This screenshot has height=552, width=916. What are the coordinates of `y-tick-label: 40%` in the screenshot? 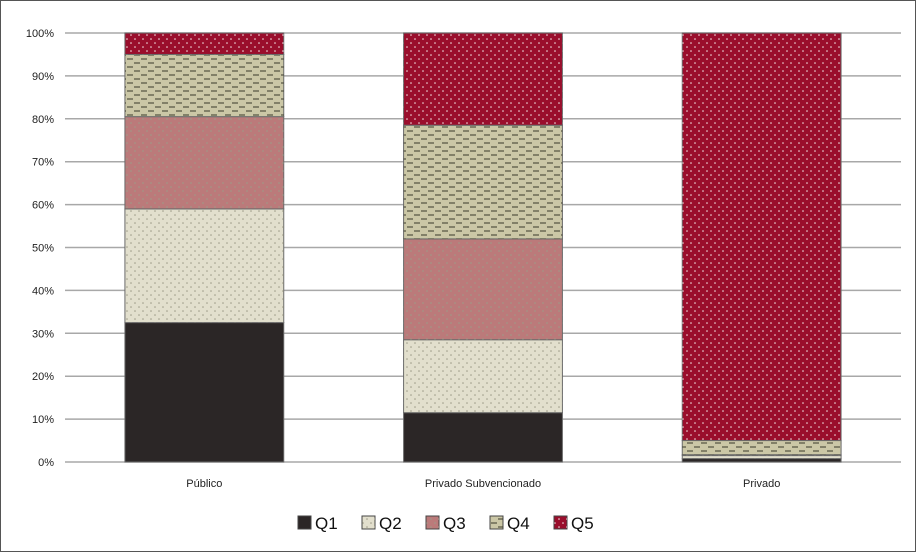 It's located at (43, 291).